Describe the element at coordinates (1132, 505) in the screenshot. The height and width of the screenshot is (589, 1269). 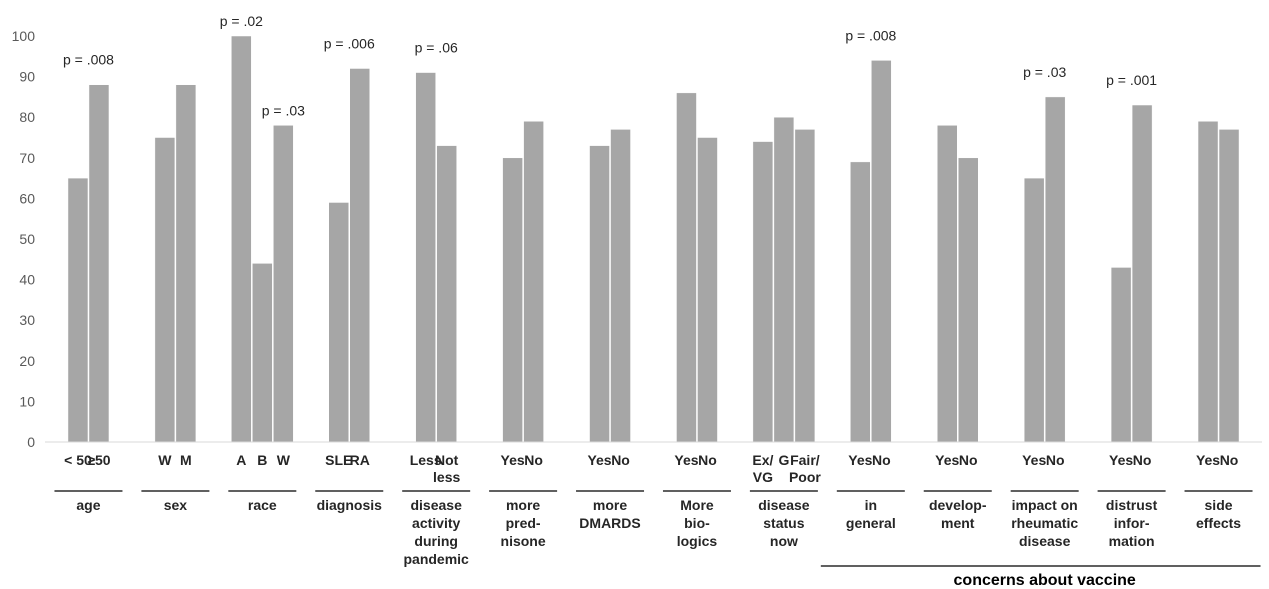
I see `group-label-line: distrust` at that location.